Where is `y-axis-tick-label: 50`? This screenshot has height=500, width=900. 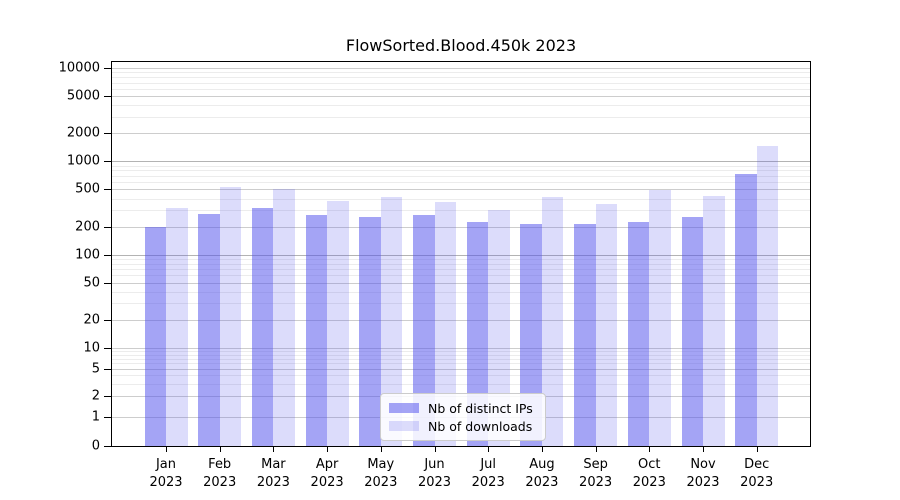
y-axis-tick-label: 50 is located at coordinates (91, 283).